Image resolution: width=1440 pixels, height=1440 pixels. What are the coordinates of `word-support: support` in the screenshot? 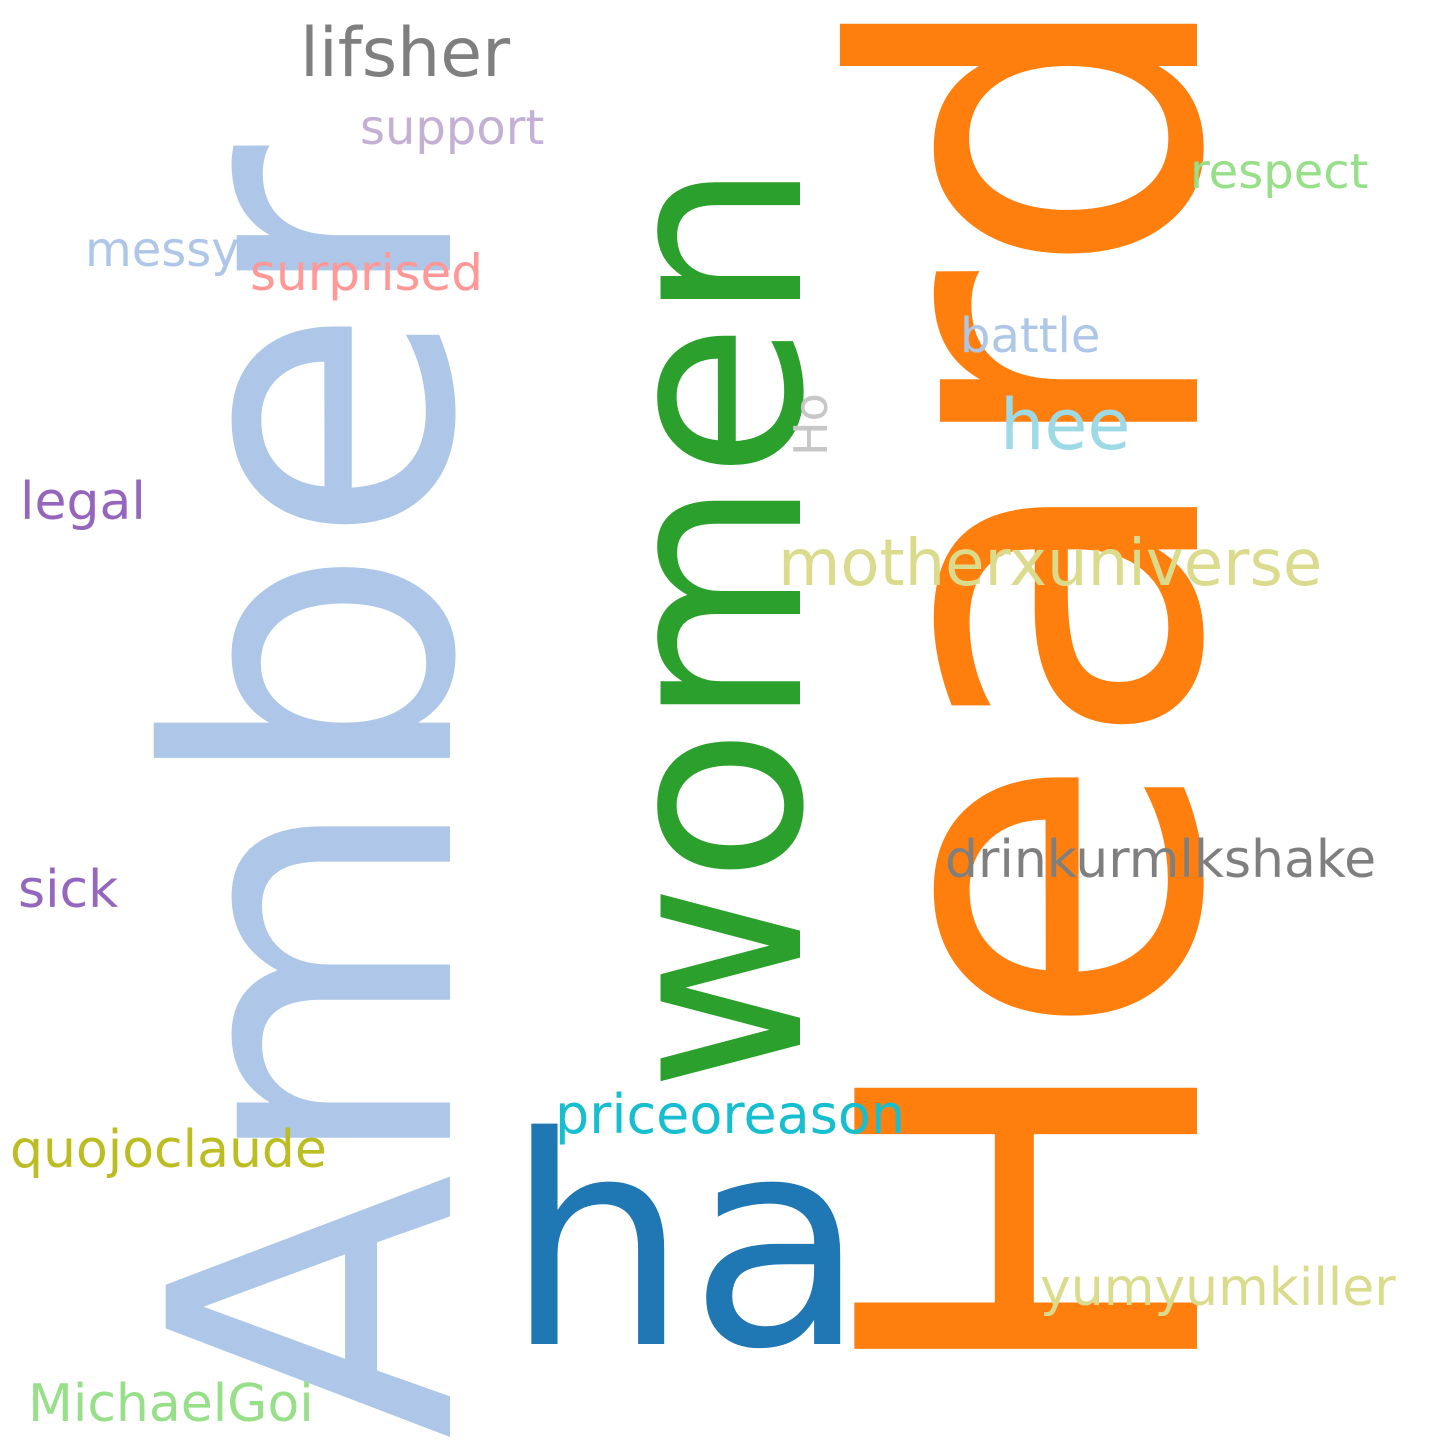 It's located at (452, 128).